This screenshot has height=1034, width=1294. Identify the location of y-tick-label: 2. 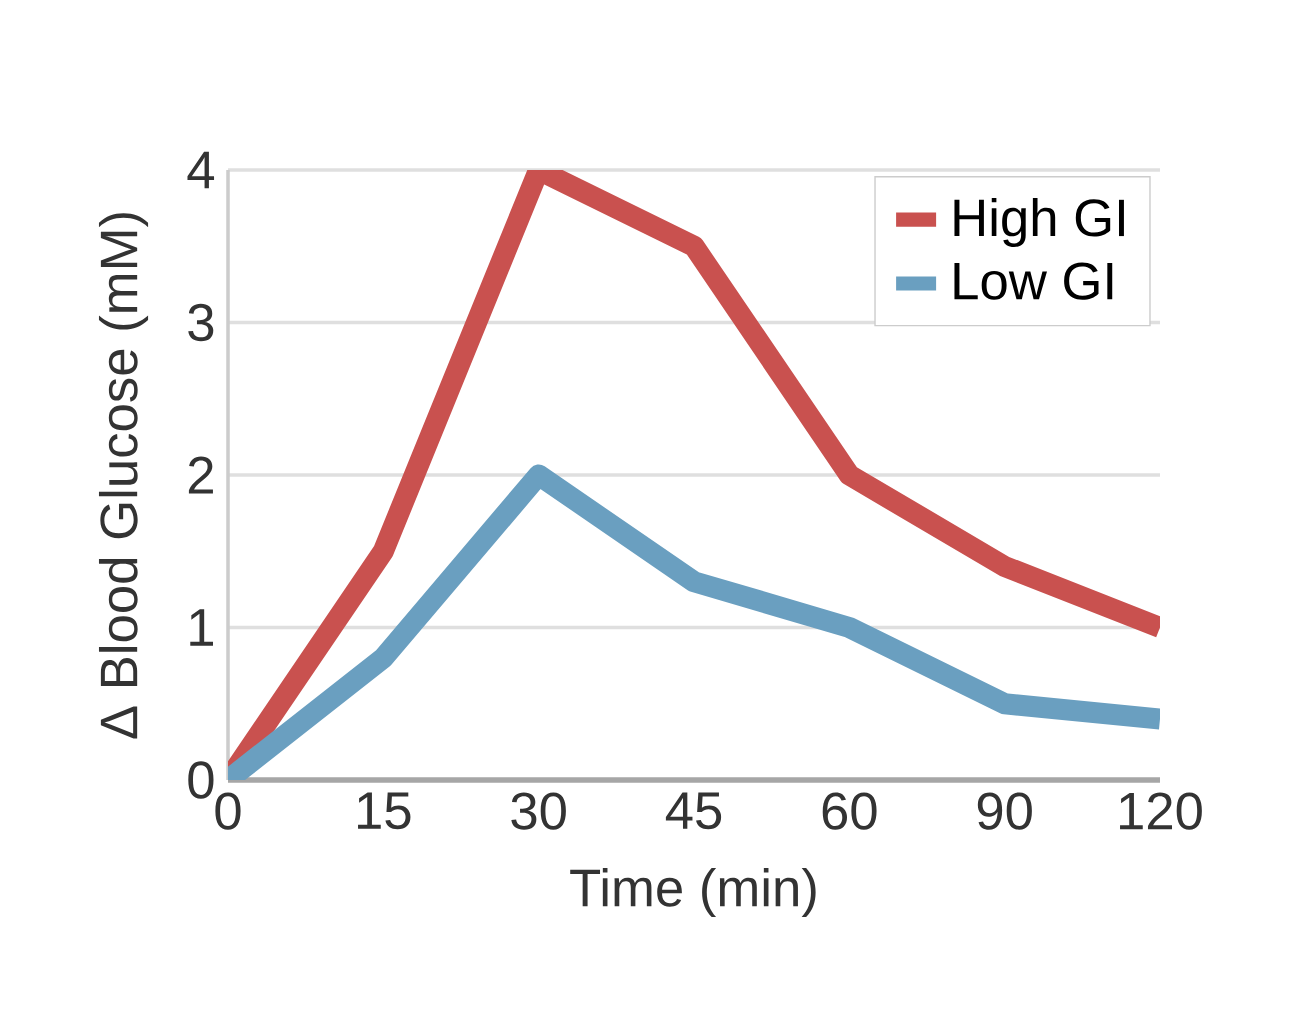
(200, 475).